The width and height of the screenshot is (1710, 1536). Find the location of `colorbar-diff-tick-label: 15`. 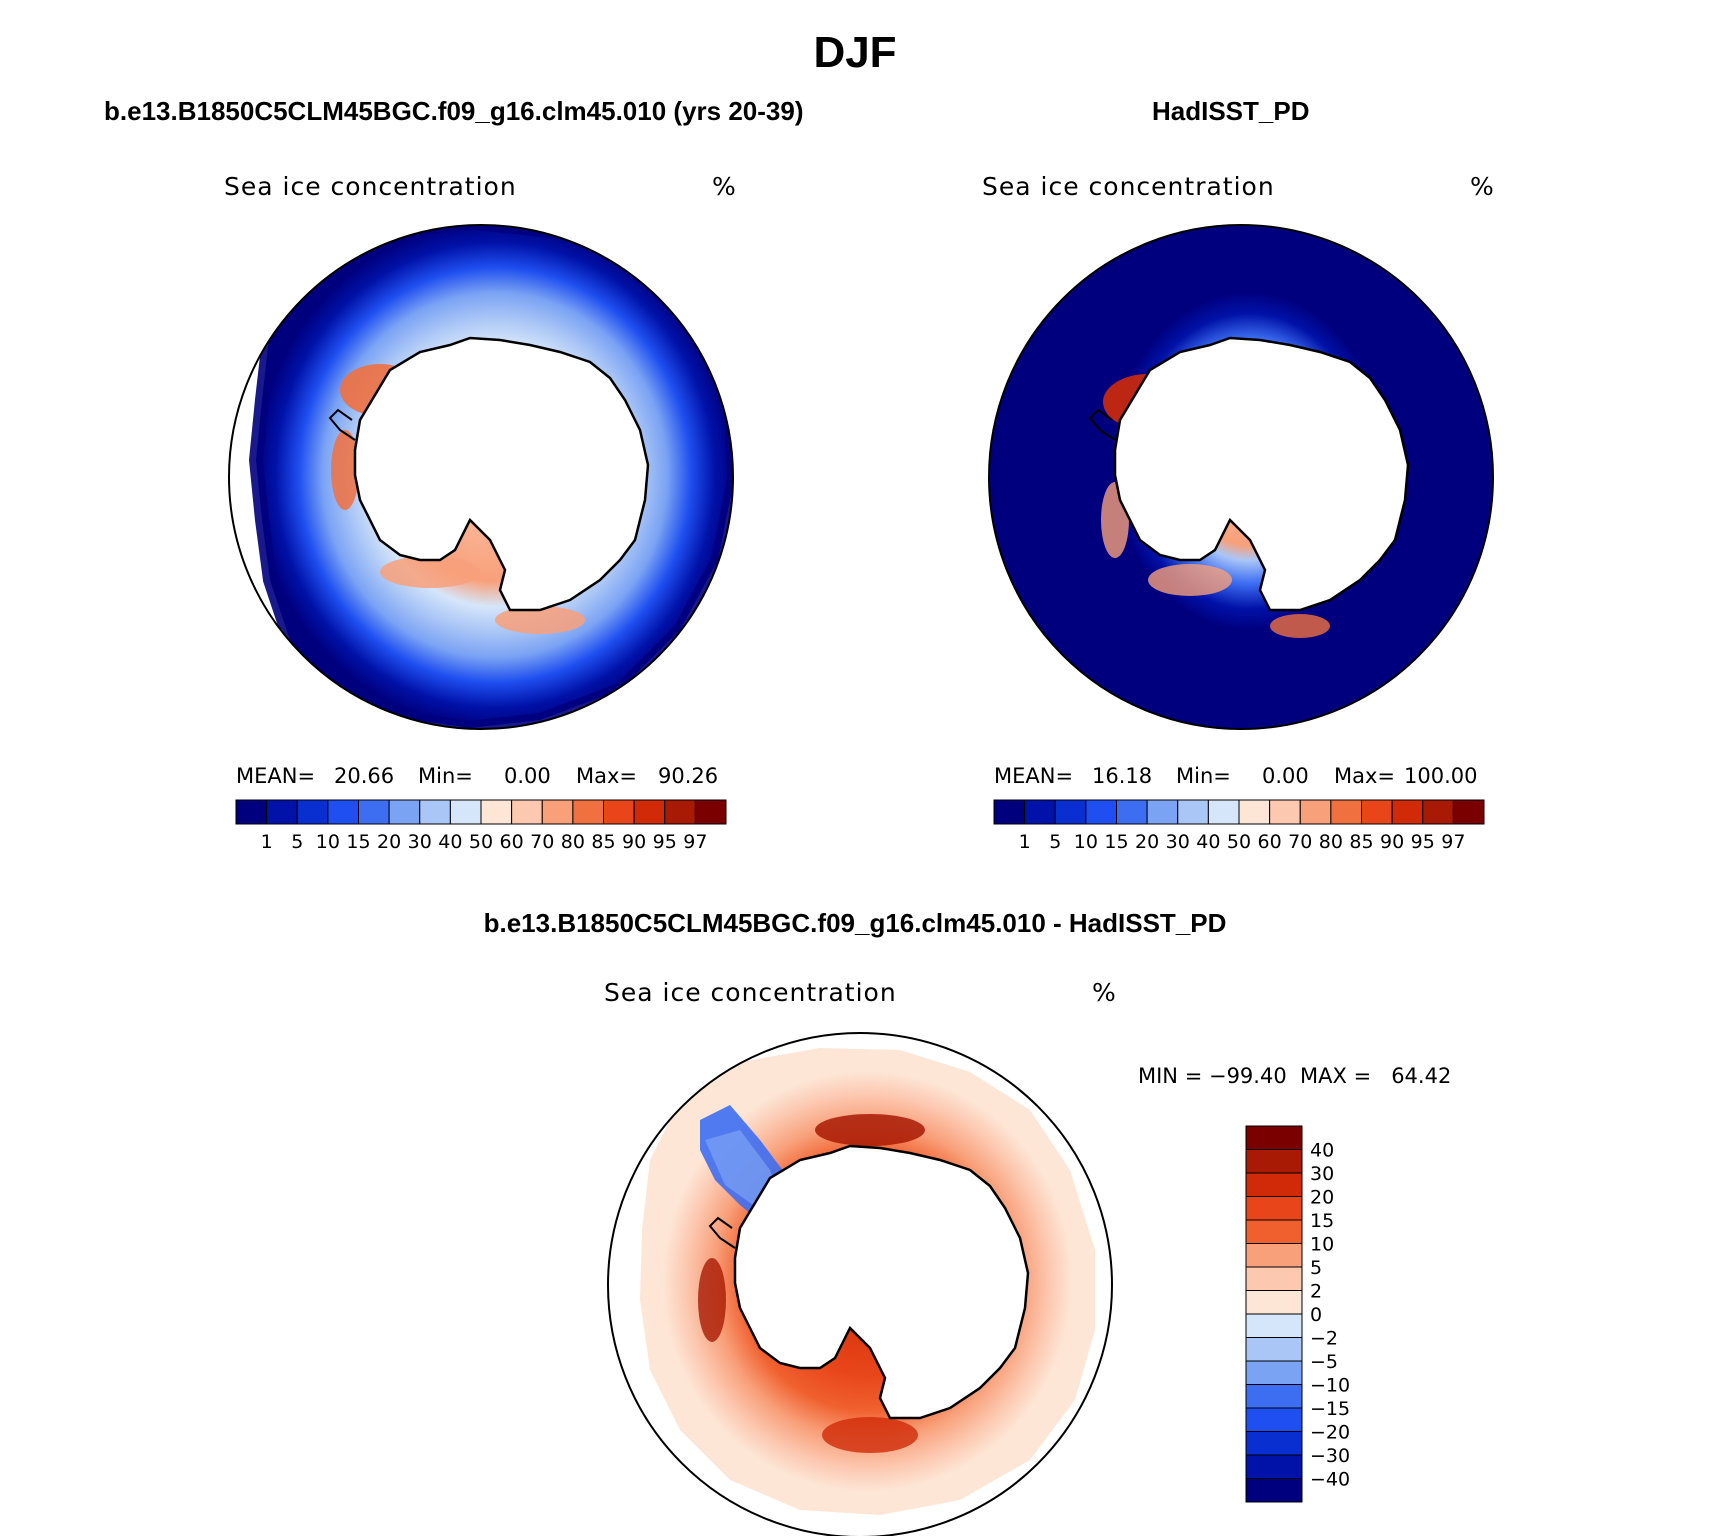

colorbar-diff-tick-label: 15 is located at coordinates (1322, 1221).